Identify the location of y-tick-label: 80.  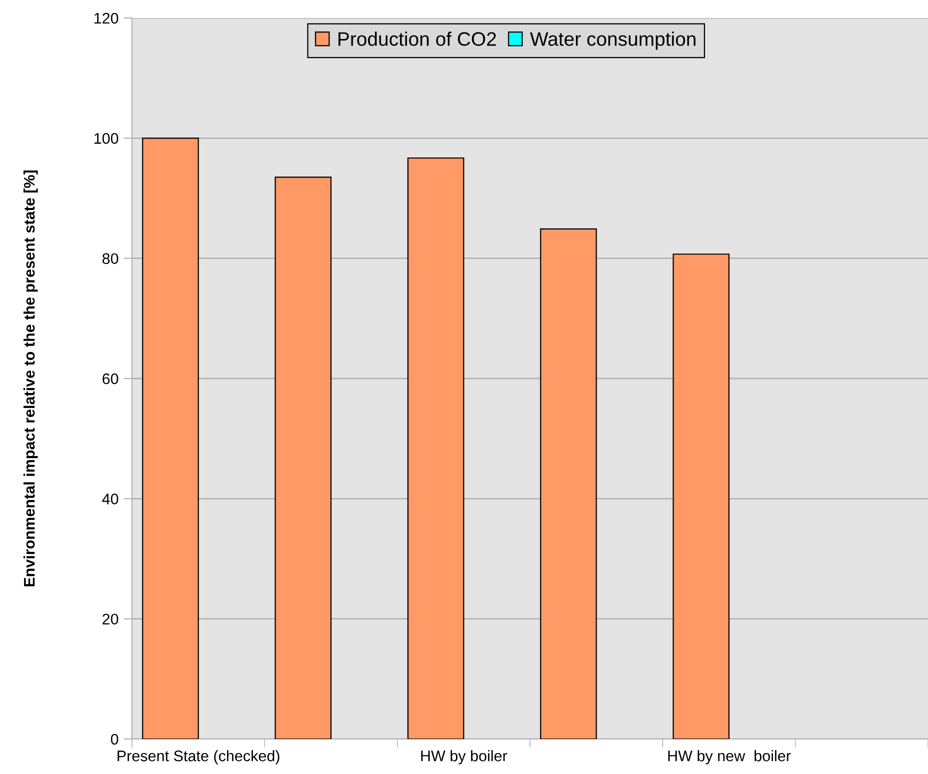
(110, 258).